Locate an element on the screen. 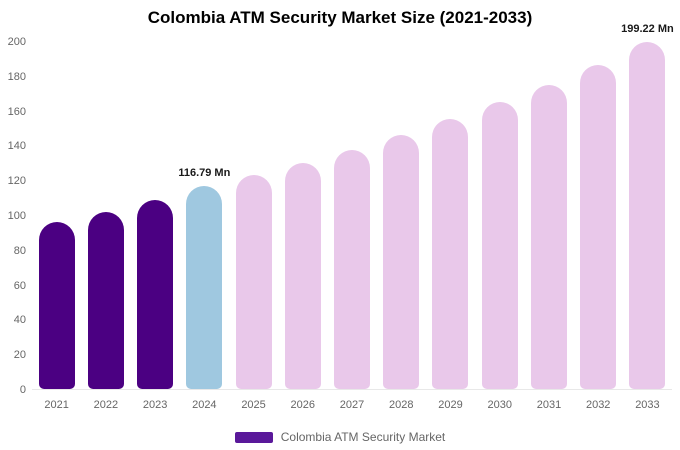  x-axis-label-2033: 2033 is located at coordinates (647, 405).